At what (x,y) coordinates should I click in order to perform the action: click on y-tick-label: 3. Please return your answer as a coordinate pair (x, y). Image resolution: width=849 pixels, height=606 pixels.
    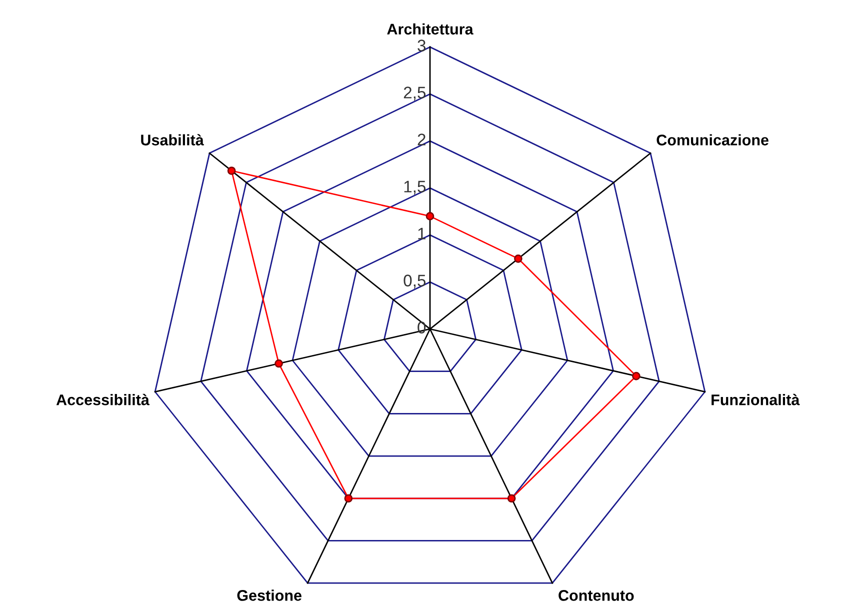
    Looking at the image, I should click on (422, 46).